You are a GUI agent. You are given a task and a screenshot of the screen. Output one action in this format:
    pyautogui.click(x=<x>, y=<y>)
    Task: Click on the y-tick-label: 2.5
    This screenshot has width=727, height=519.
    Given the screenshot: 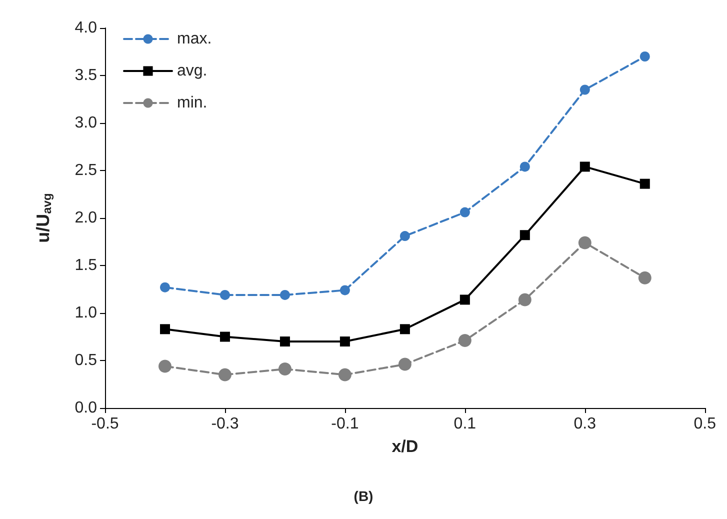 What is the action you would take?
    pyautogui.click(x=86, y=170)
    